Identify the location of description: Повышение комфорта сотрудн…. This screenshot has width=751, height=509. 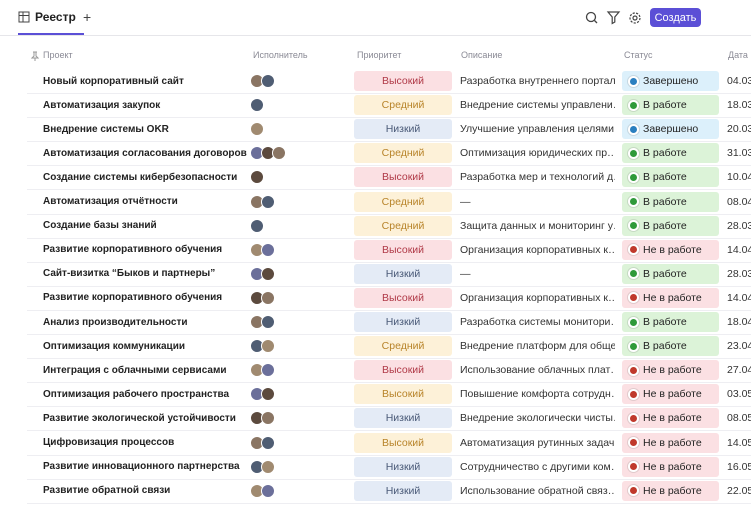
(537, 394).